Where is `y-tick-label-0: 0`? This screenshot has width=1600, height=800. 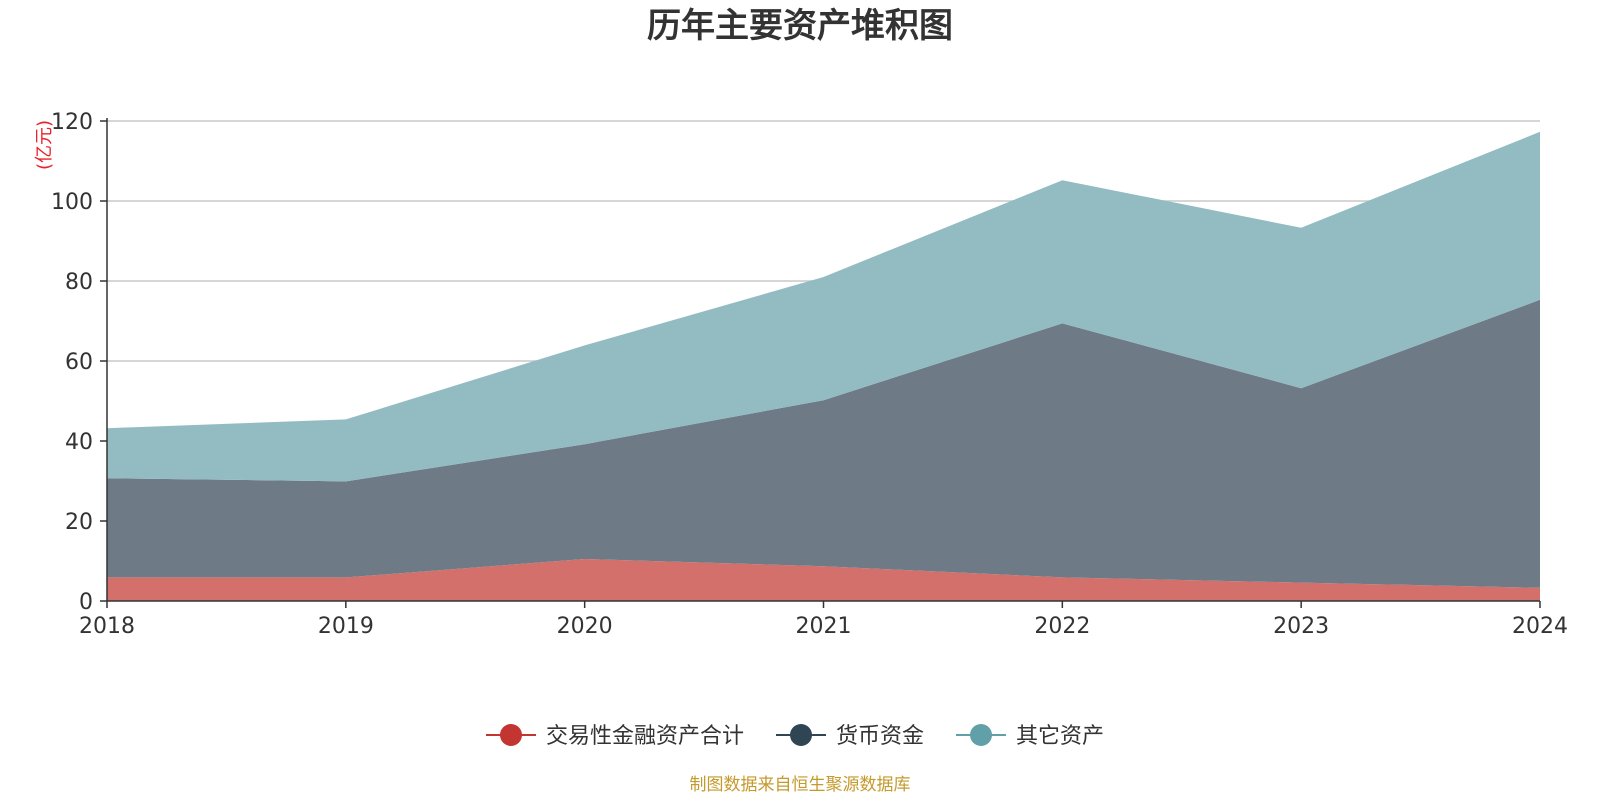
y-tick-label-0: 0 is located at coordinates (86, 602).